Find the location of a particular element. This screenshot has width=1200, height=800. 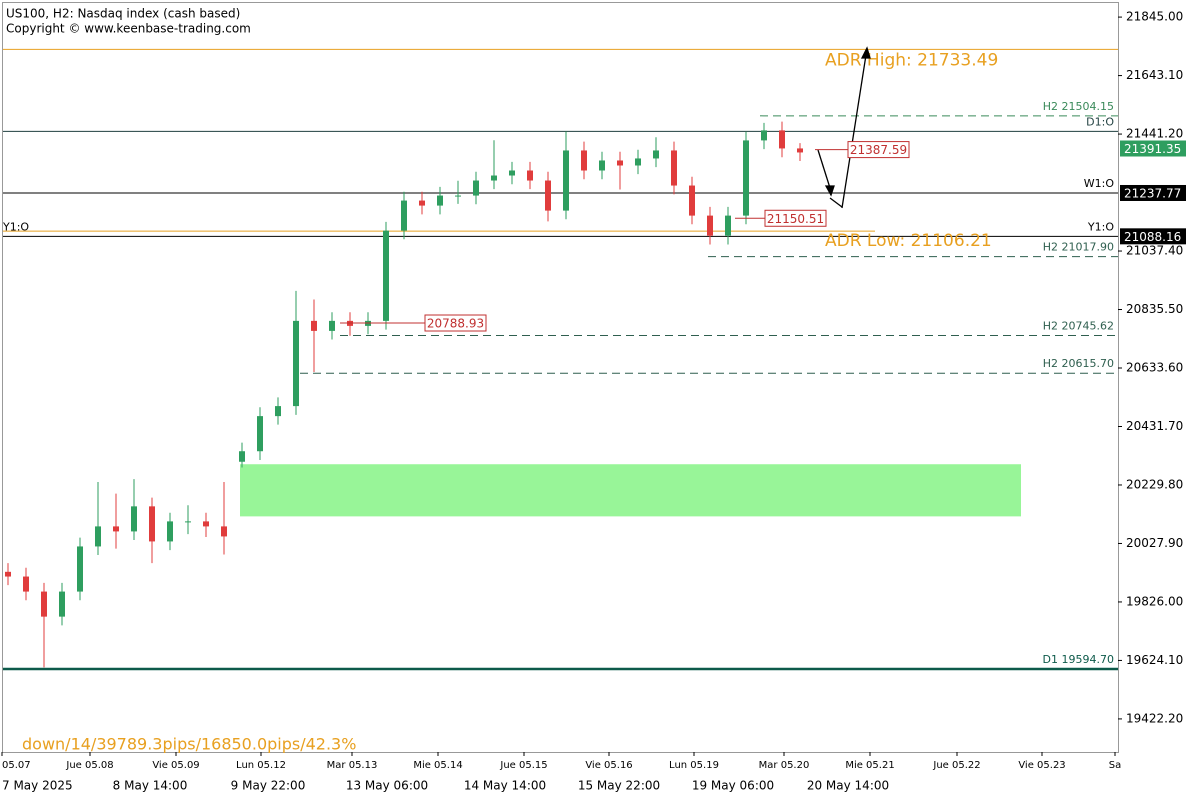

x-tick-label: Mie 05.21 is located at coordinates (869, 765).